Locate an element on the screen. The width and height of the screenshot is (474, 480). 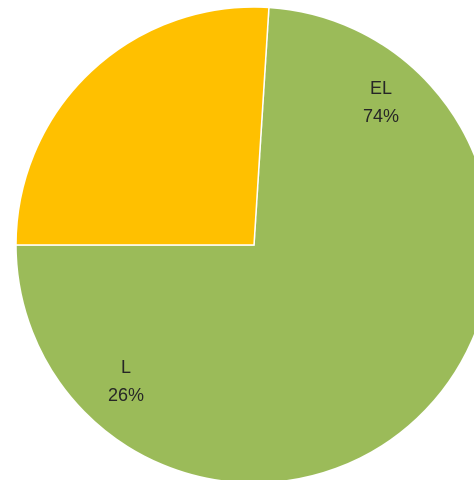
slice-label-el: EL is located at coordinates (381, 88).